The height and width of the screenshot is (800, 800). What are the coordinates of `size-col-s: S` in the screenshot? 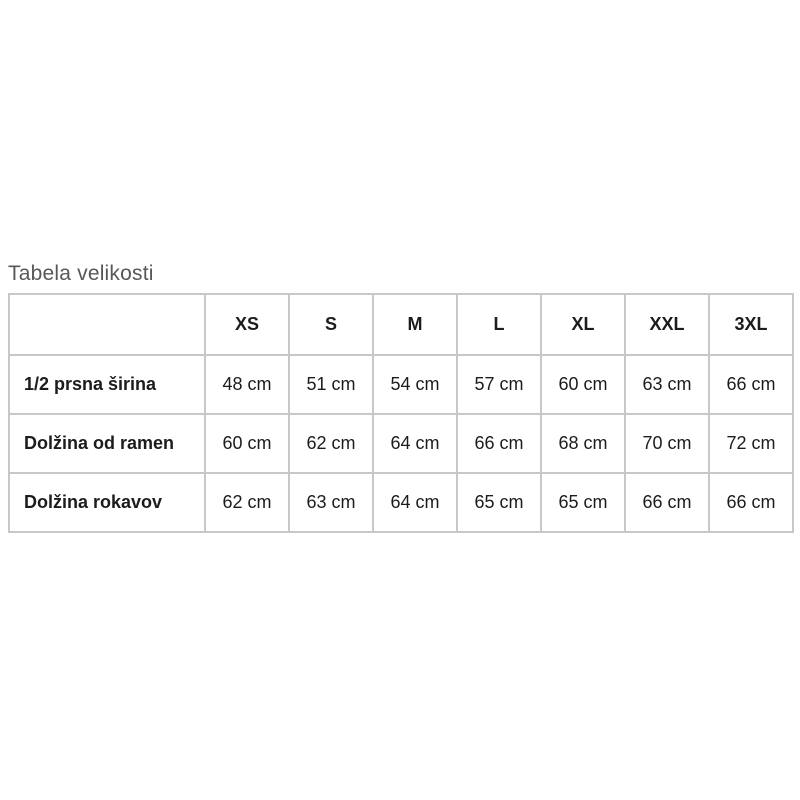 It's located at (331, 324).